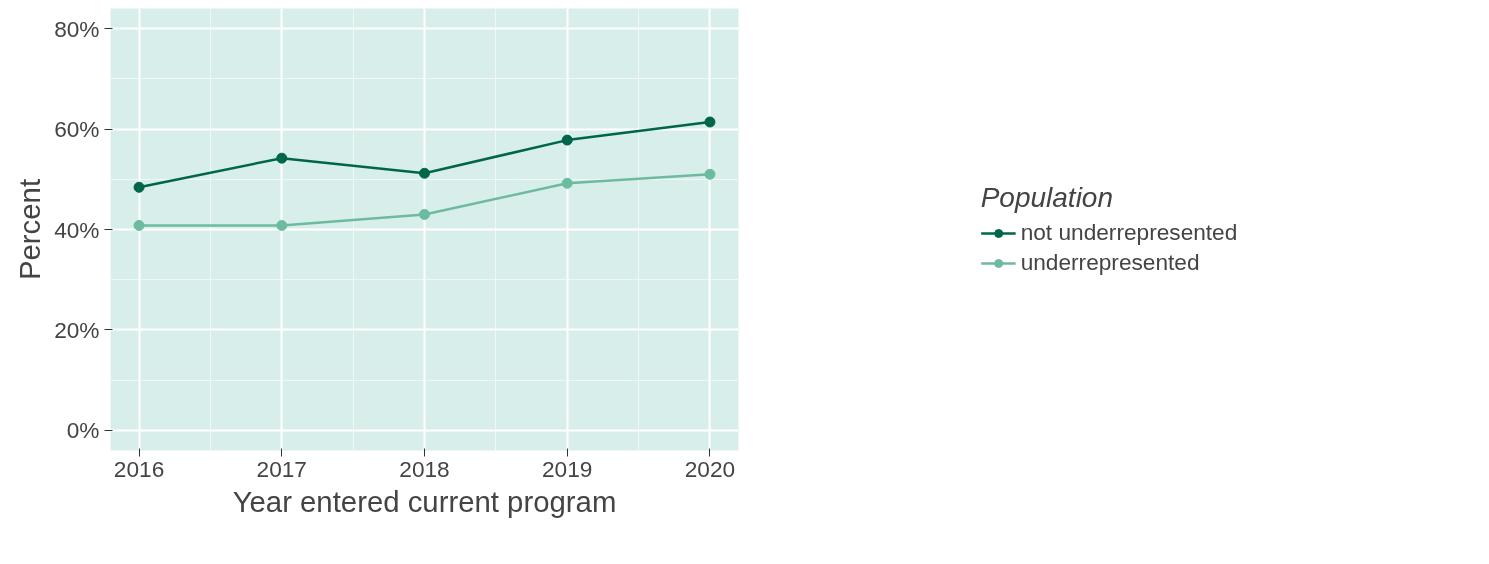 The height and width of the screenshot is (564, 1489). Describe the element at coordinates (77, 229) in the screenshot. I see `y-tick-label: 40%` at that location.